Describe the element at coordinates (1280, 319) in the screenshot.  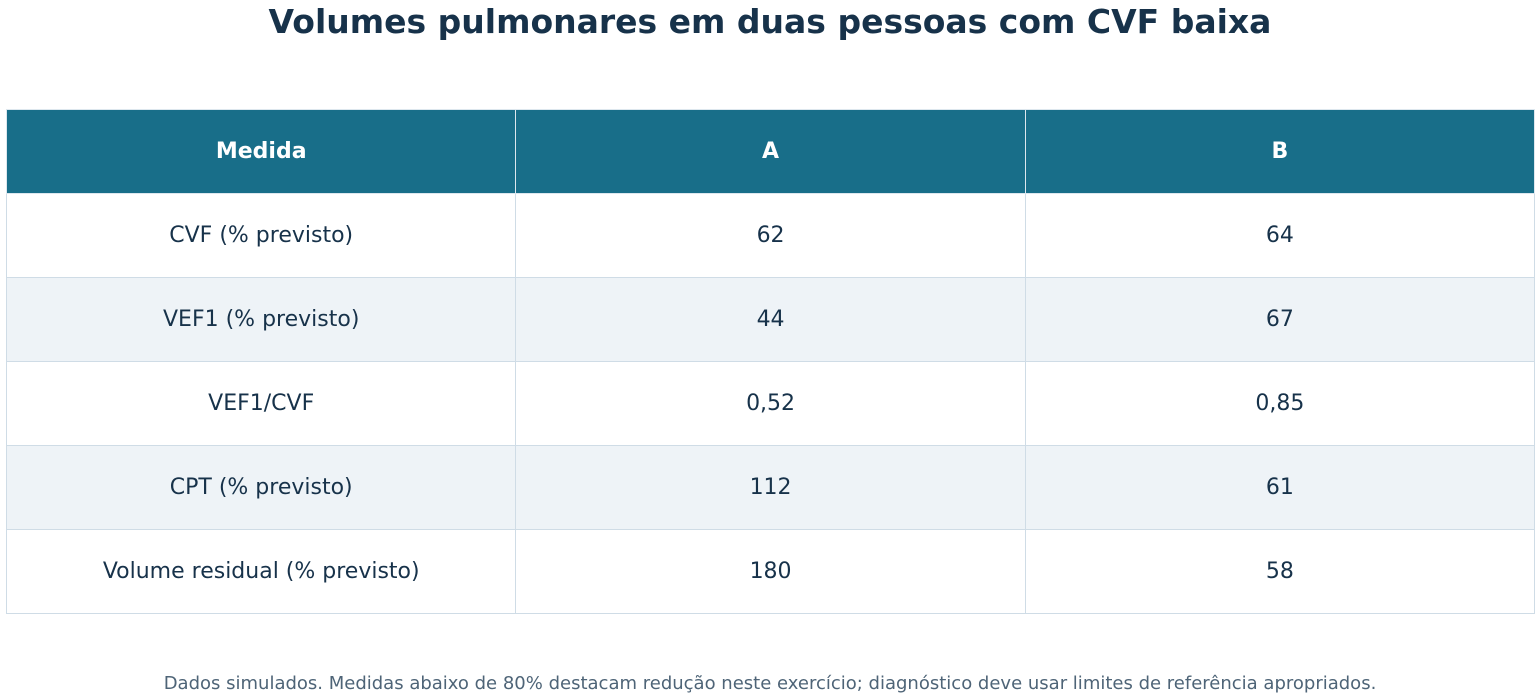
I see `cell-b: 67` at that location.